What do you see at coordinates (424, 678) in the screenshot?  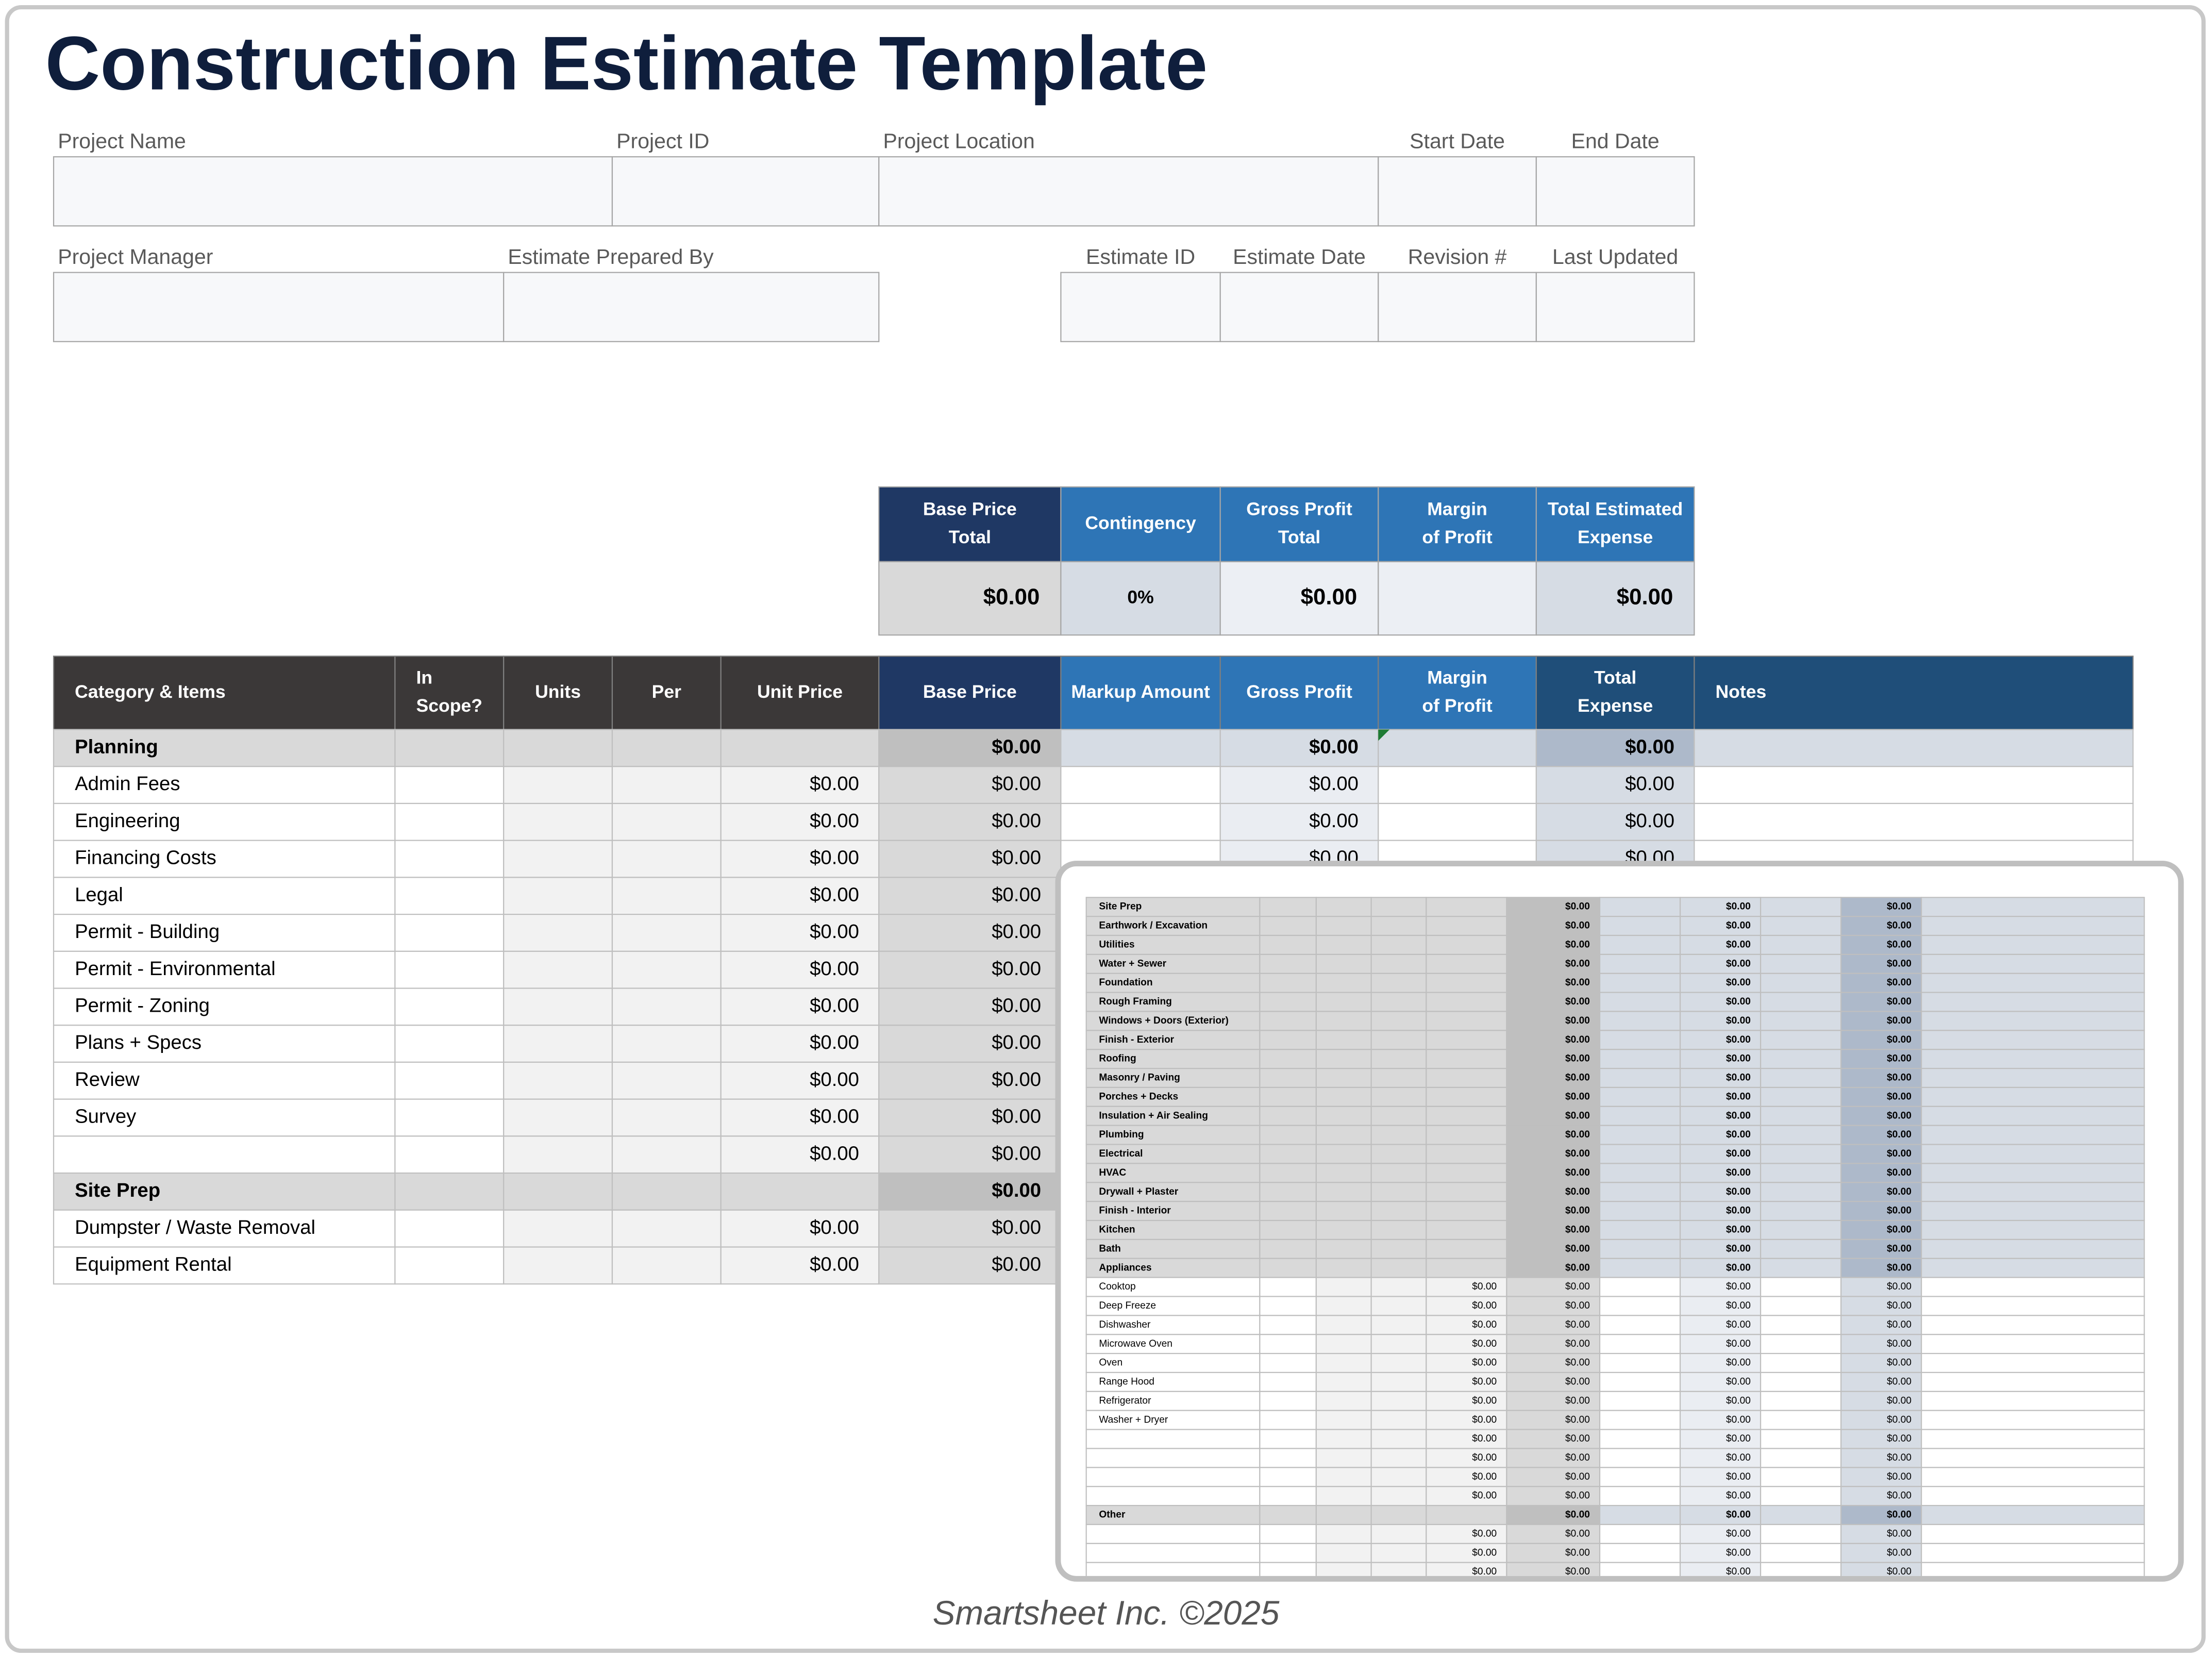 I see `column-header: In` at bounding box center [424, 678].